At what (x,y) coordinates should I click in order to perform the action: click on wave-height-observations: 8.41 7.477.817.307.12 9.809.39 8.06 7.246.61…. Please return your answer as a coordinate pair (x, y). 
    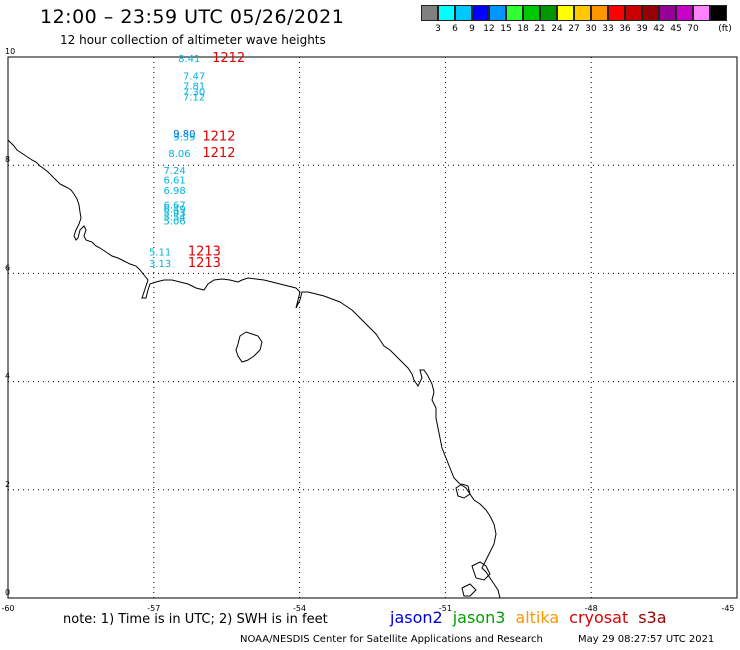
    Looking at the image, I should click on (177, 162).